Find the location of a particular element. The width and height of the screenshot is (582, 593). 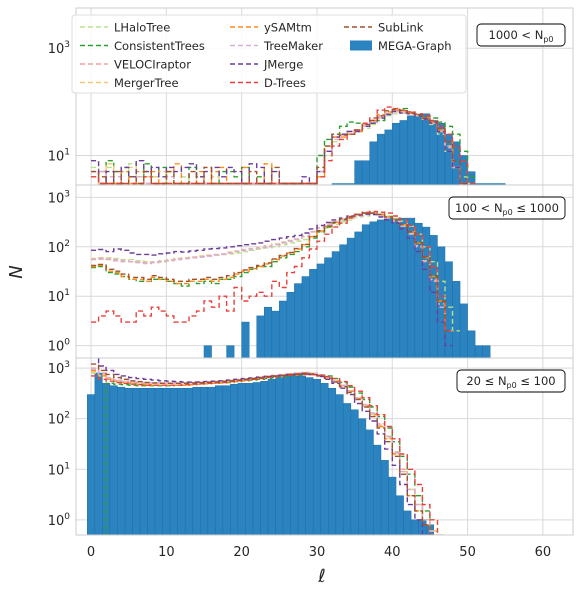

y-axis-label: N is located at coordinates (16, 271).